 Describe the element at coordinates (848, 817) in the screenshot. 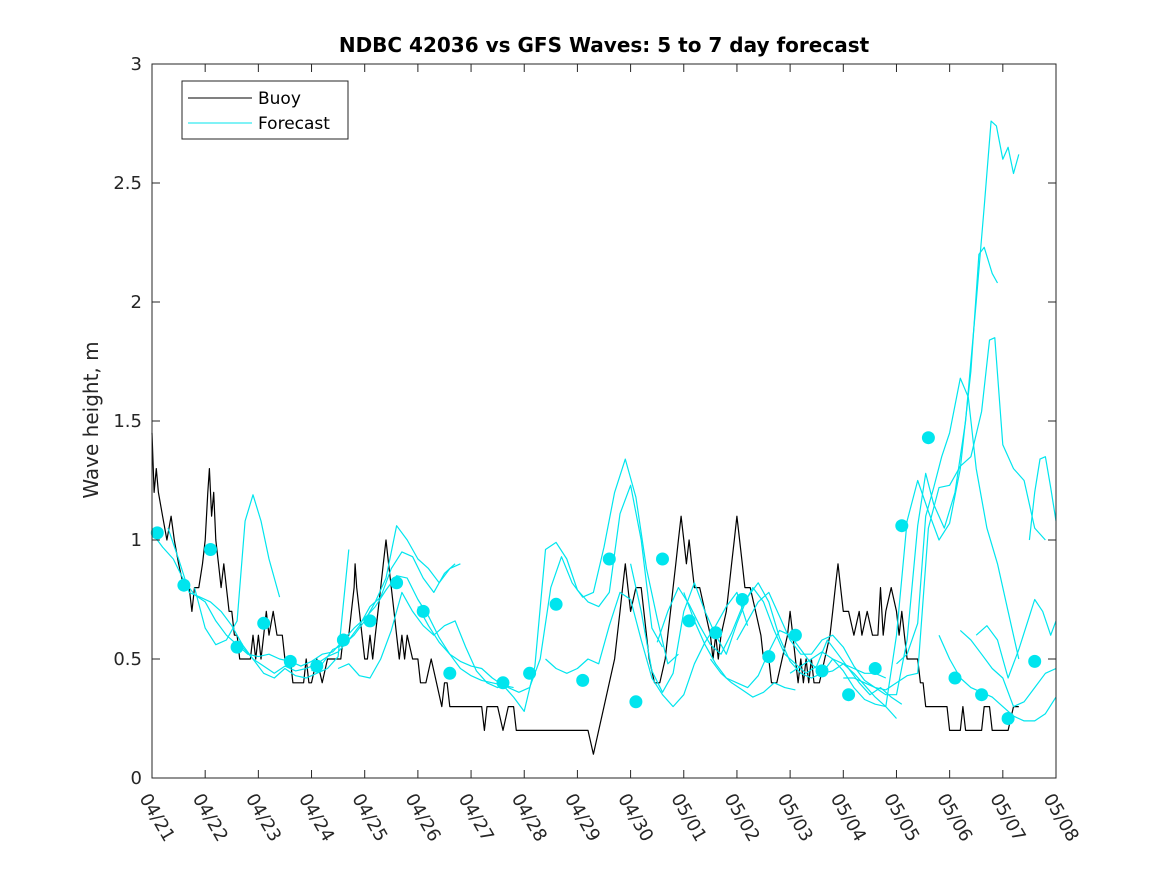

I see `x-tick-label-13: 05/04` at that location.